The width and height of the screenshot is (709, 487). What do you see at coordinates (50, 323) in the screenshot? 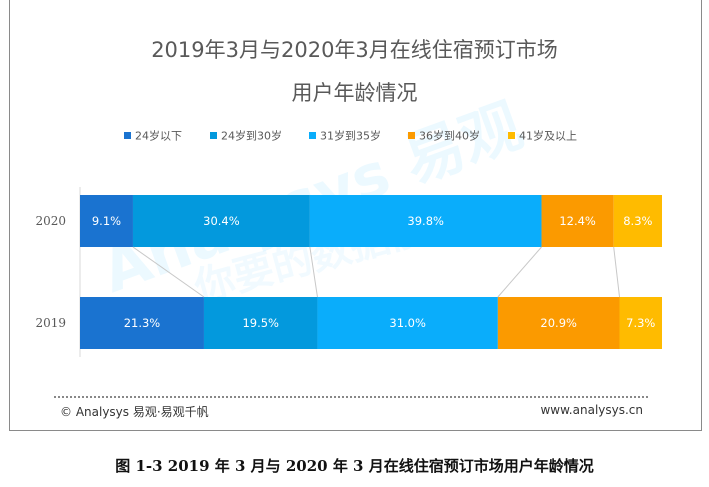
I see `category-label: 2019` at bounding box center [50, 323].